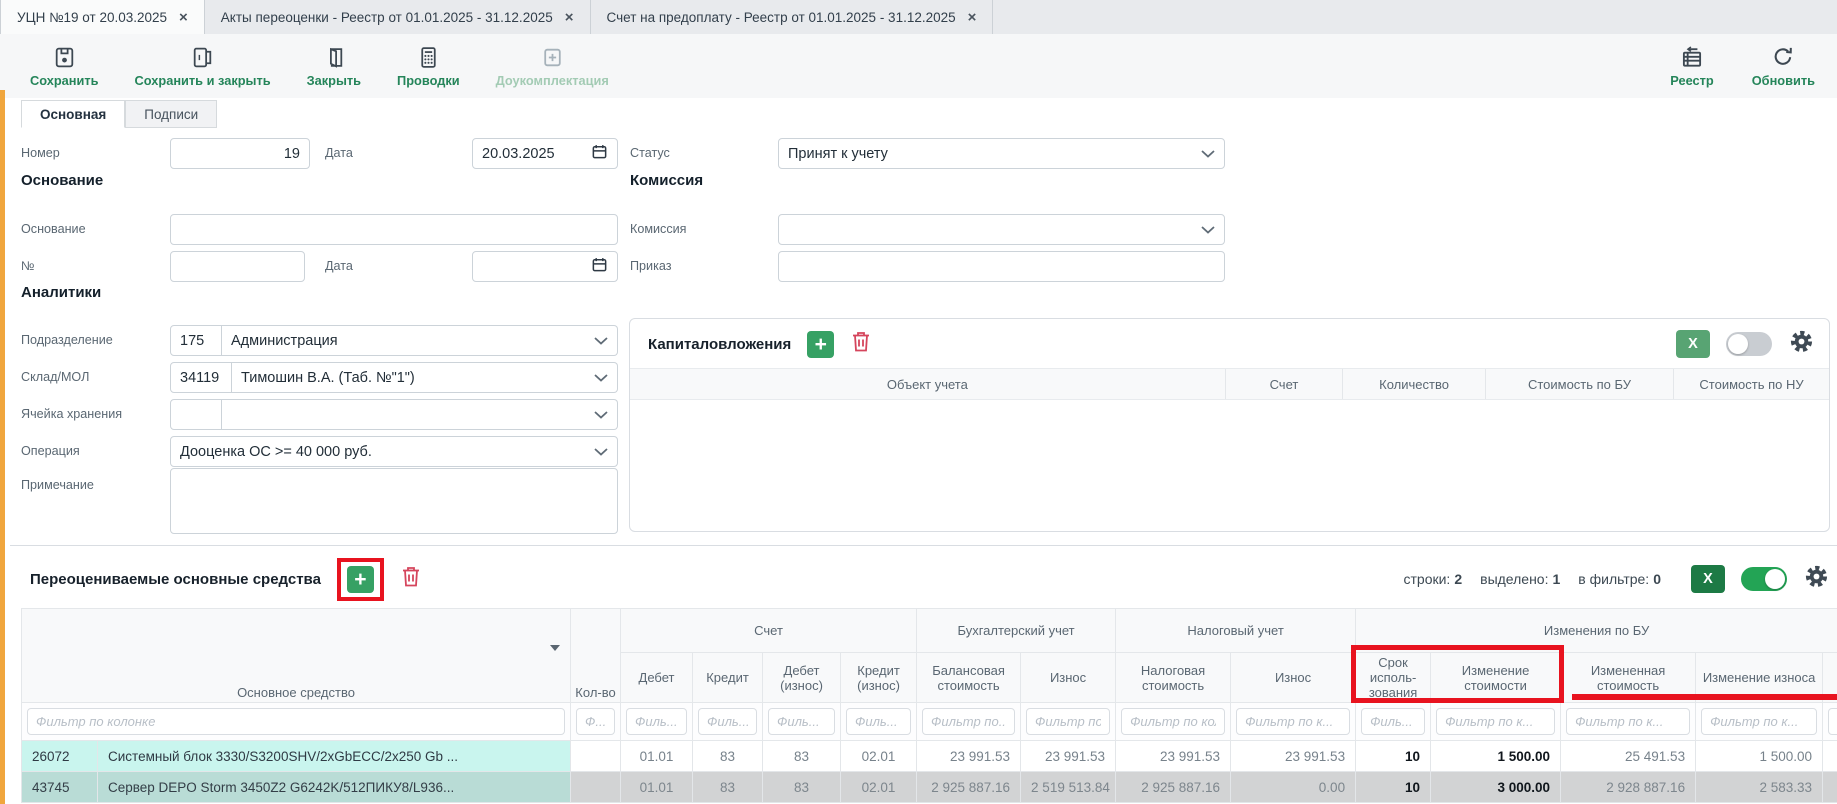 Image resolution: width=1837 pixels, height=804 pixels. What do you see at coordinates (728, 721) in the screenshot?
I see `filter-credit-input` at bounding box center [728, 721].